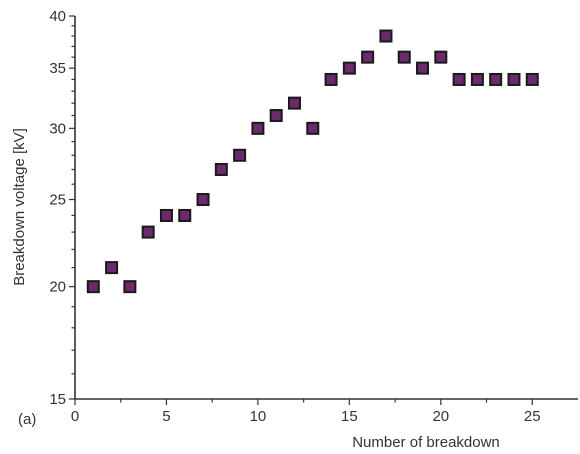  I want to click on x-tick-label: 10, so click(258, 416).